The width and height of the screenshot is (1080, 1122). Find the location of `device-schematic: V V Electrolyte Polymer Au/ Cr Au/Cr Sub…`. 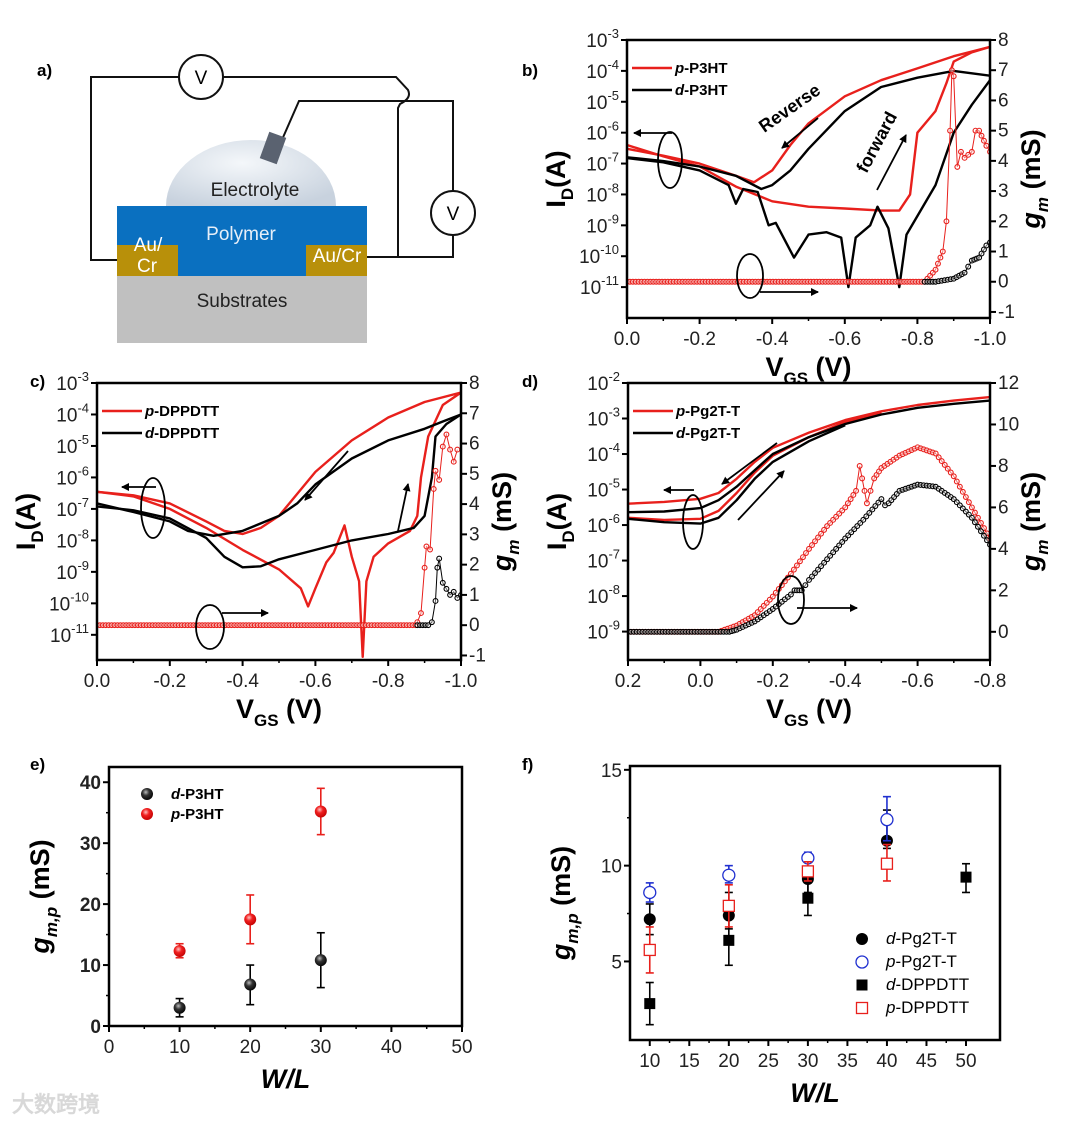

device-schematic: V V Electrolyte Polymer Au/ Cr Au/Cr Sub… is located at coordinates (283, 198).